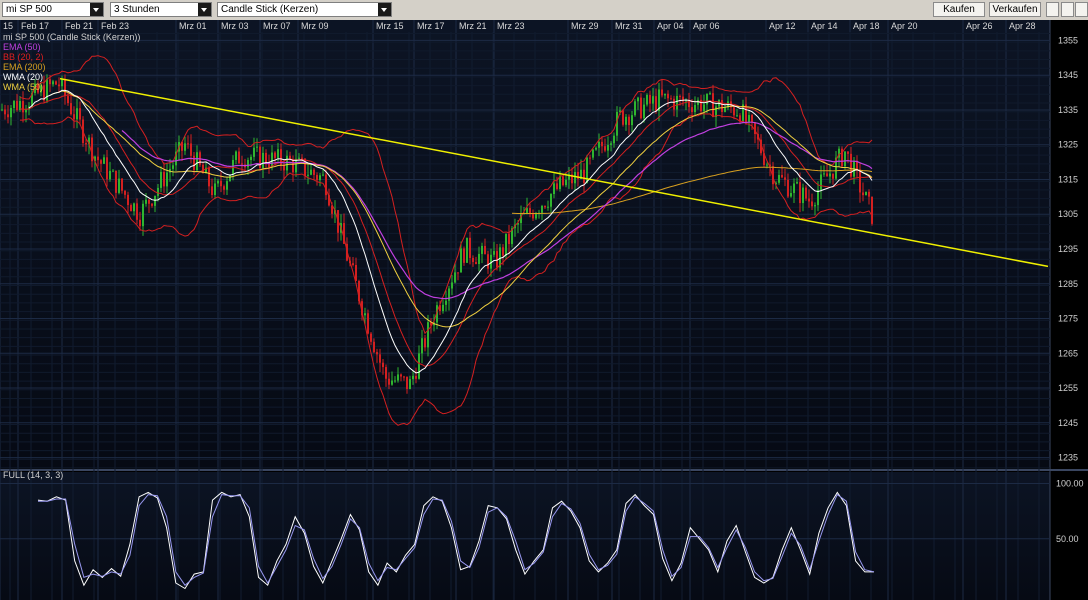  What do you see at coordinates (161, 9) in the screenshot?
I see `interval-select: 3 Stunden` at bounding box center [161, 9].